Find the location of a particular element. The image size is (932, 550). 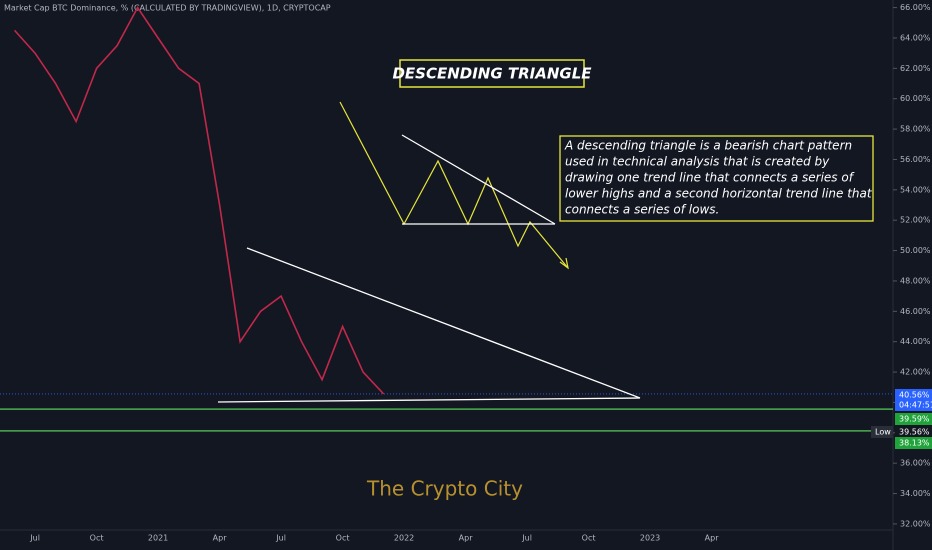

pattern-line is located at coordinates (478, 179).